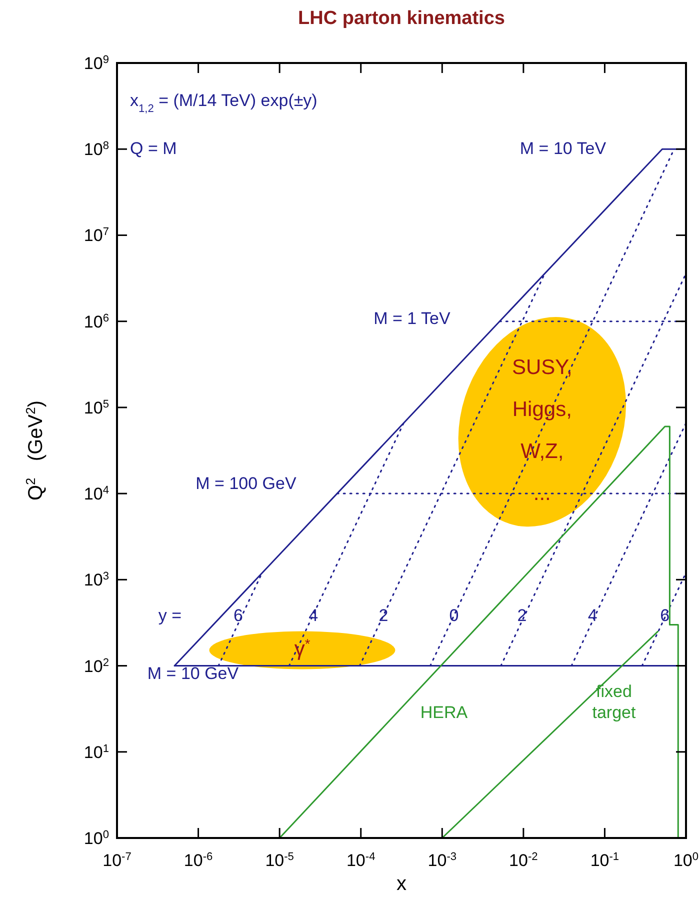 This screenshot has height=903, width=700. What do you see at coordinates (224, 103) in the screenshot?
I see `annotation: x$_{1,2}$ = (M/14 TeV) exp(±y)` at bounding box center [224, 103].